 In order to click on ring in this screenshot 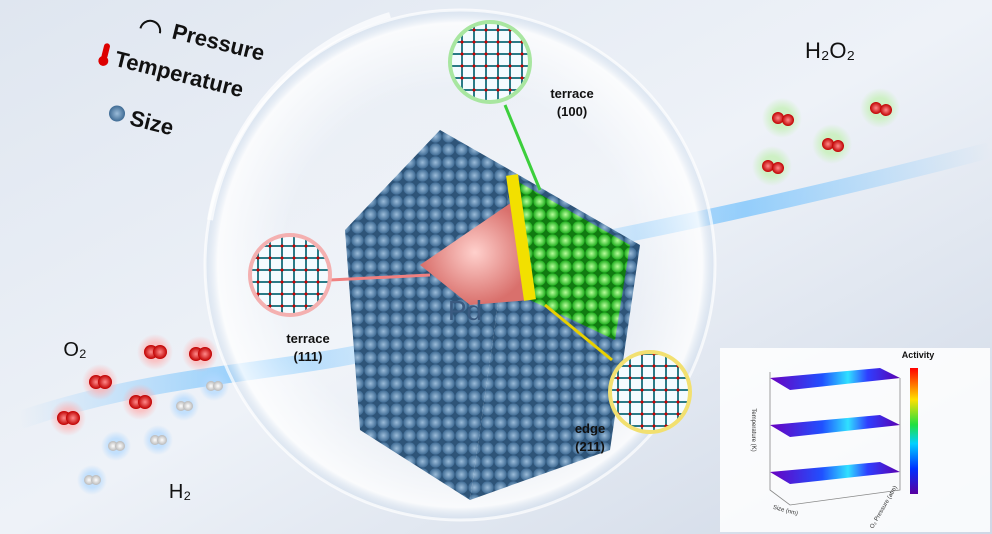, I will do `click(299, 116)`.